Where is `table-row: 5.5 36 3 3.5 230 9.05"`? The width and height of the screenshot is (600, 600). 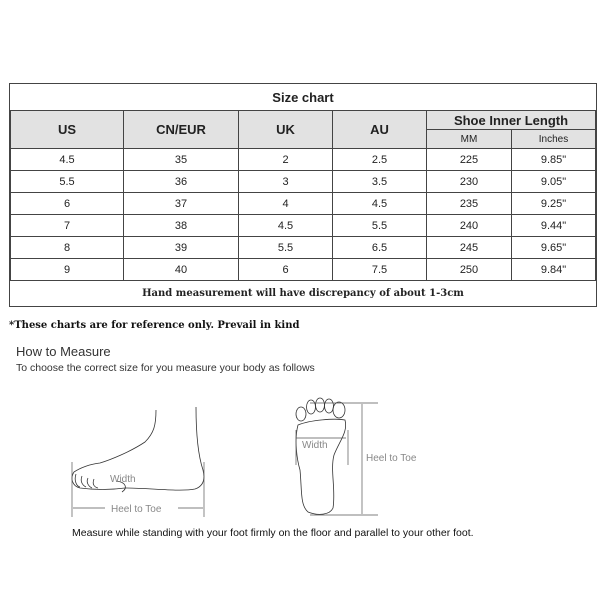
table-row: 5.5 36 3 3.5 230 9.05" is located at coordinates (303, 181).